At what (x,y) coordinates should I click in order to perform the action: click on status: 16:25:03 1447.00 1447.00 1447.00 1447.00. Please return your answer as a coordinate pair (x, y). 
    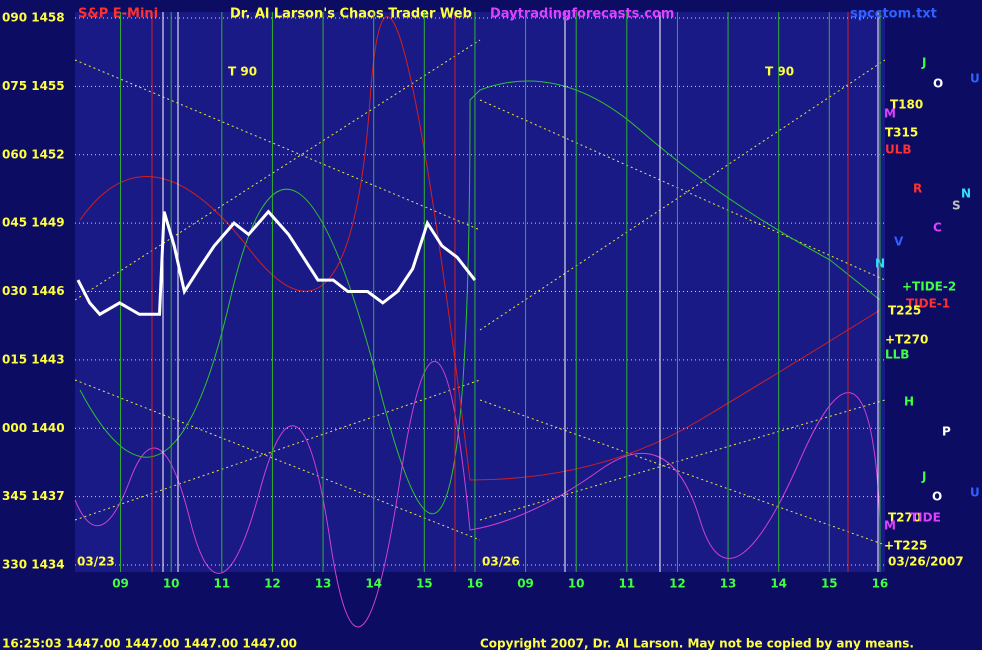
    Looking at the image, I should click on (149, 643).